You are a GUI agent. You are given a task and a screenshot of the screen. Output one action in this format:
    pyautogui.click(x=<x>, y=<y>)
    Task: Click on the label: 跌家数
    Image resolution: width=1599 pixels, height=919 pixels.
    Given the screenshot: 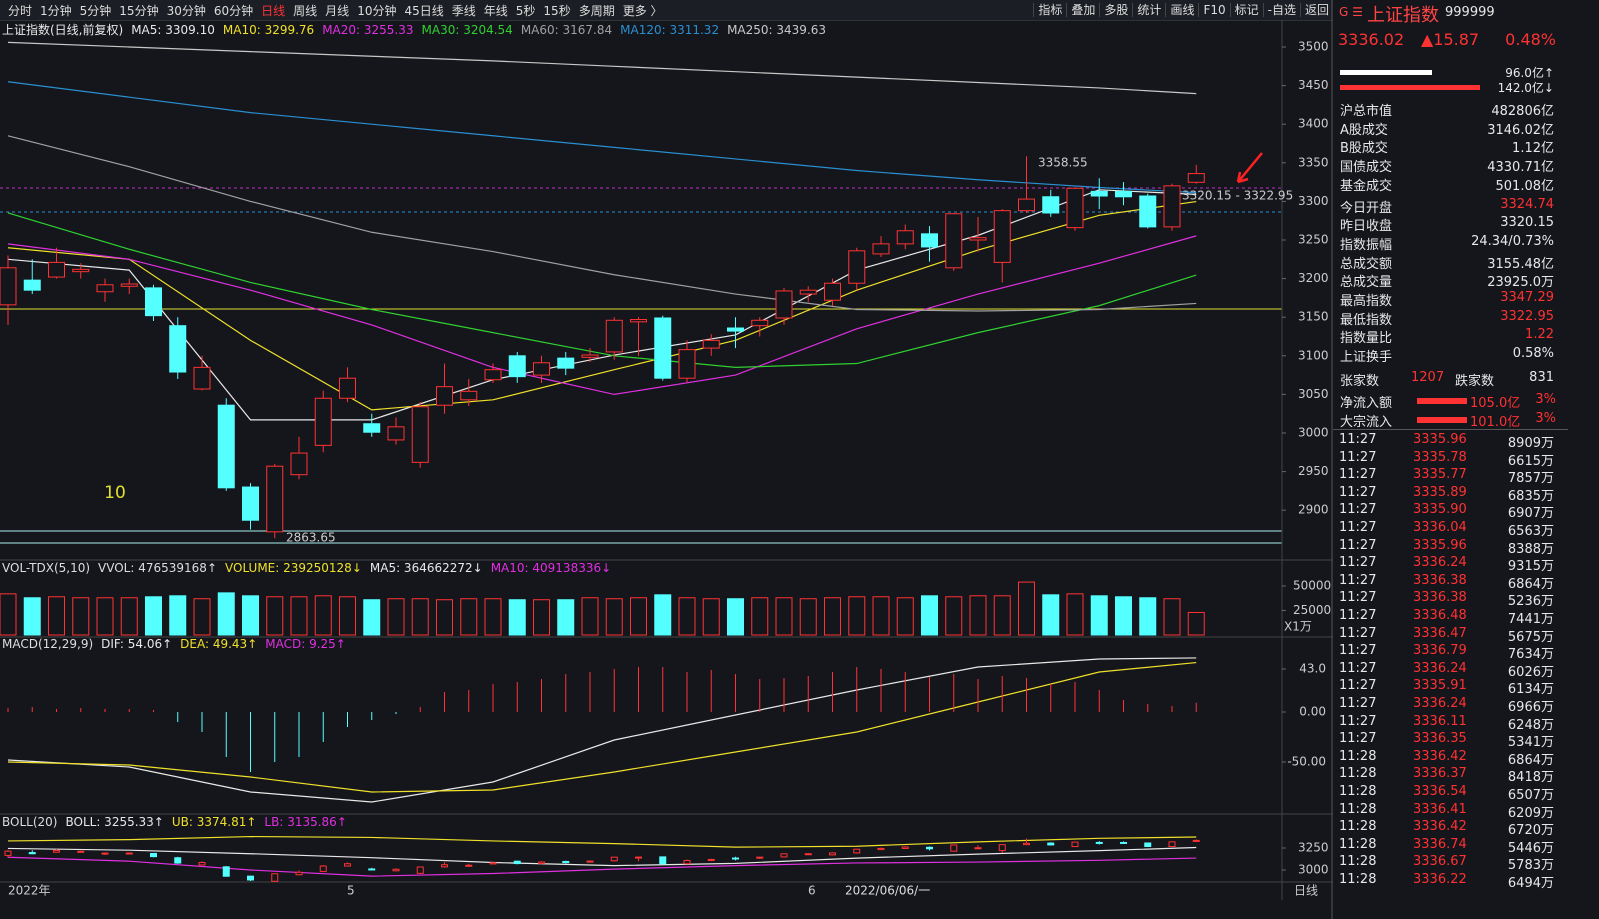 What is the action you would take?
    pyautogui.click(x=1475, y=381)
    